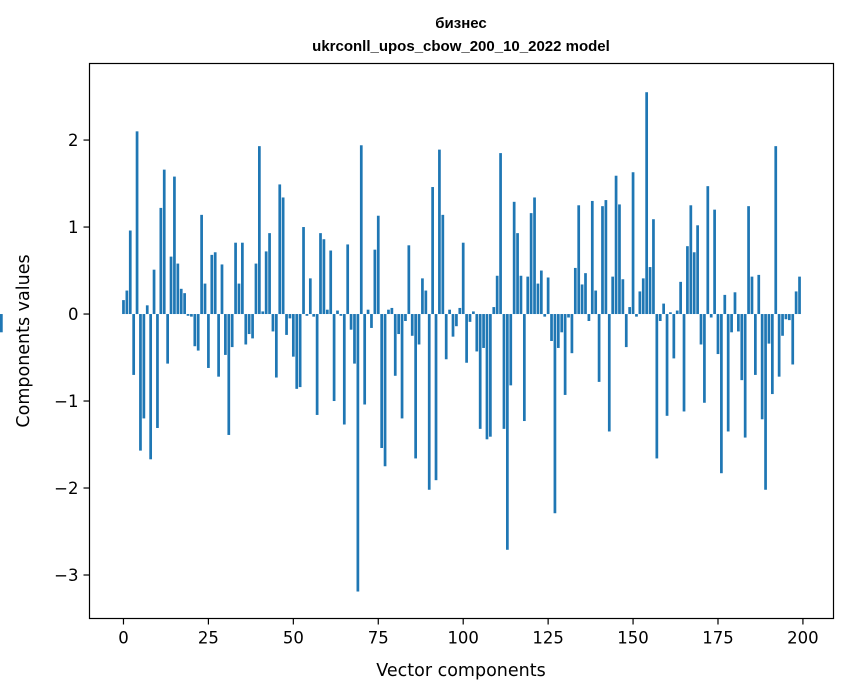  I want to click on y-tick-label: −1, so click(66, 401).